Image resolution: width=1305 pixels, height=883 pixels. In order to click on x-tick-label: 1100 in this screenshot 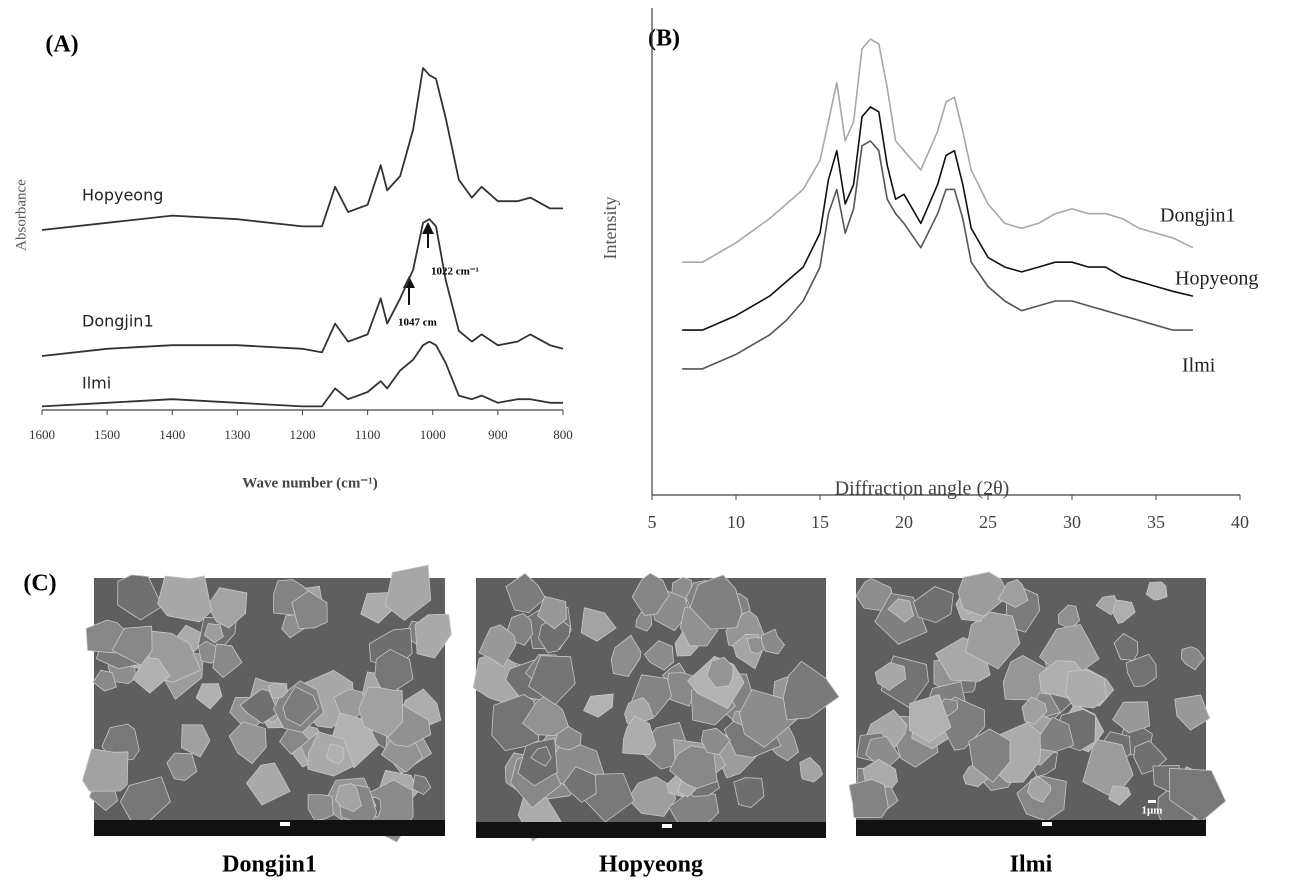, I will do `click(368, 434)`.